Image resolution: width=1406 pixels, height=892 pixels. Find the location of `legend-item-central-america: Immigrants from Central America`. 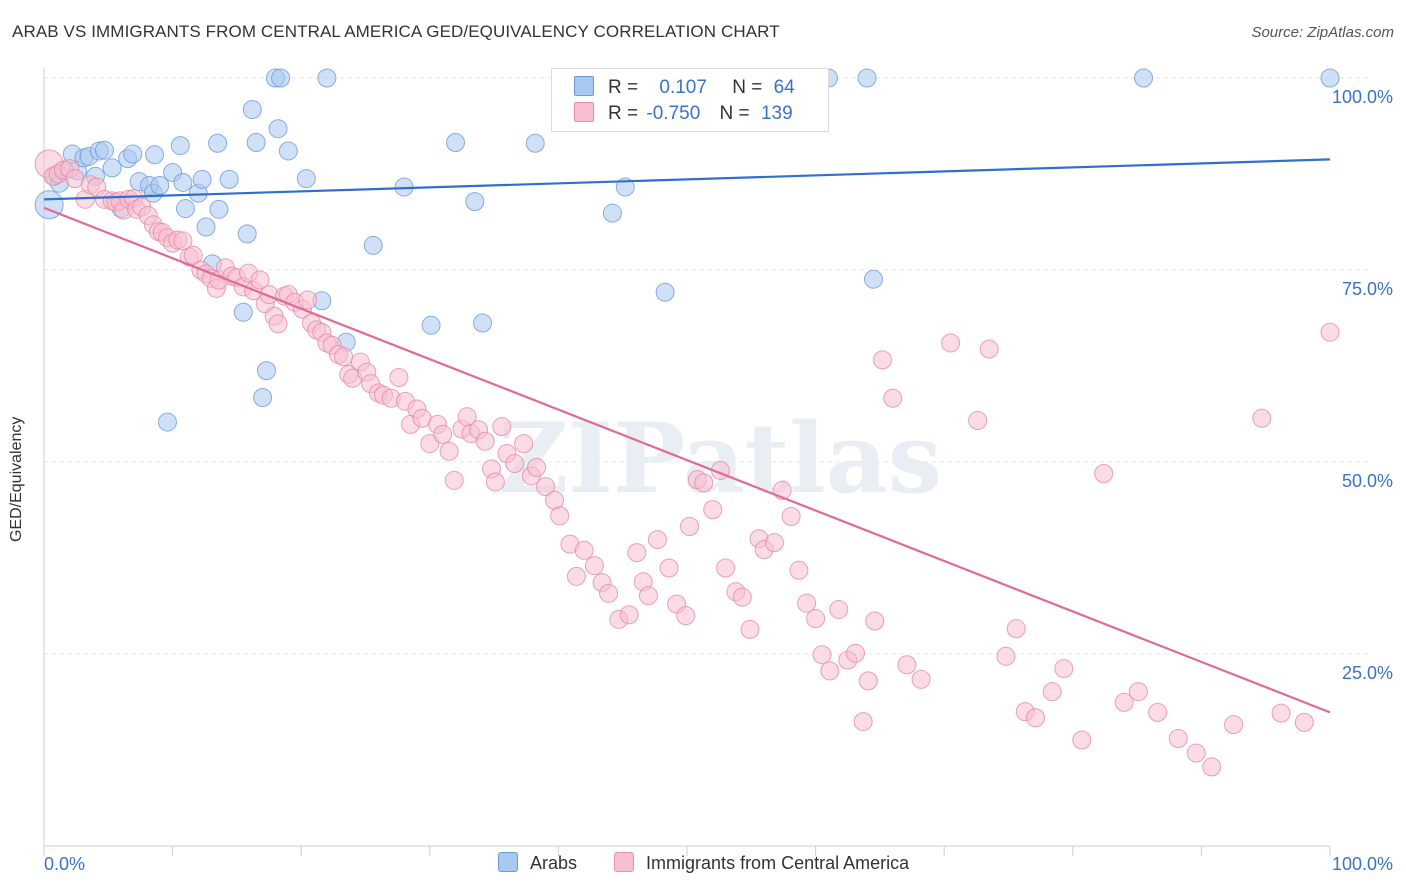

legend-item-central-america: Immigrants from Central America is located at coordinates (762, 862).